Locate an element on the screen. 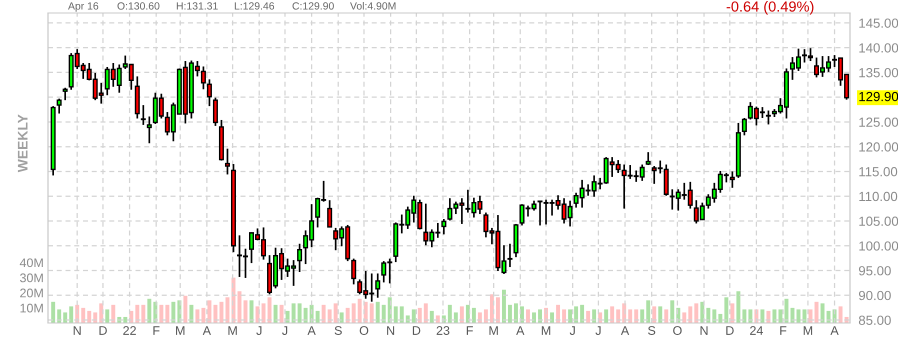  y2-axis-title: WEEKLY is located at coordinates (23, 143).